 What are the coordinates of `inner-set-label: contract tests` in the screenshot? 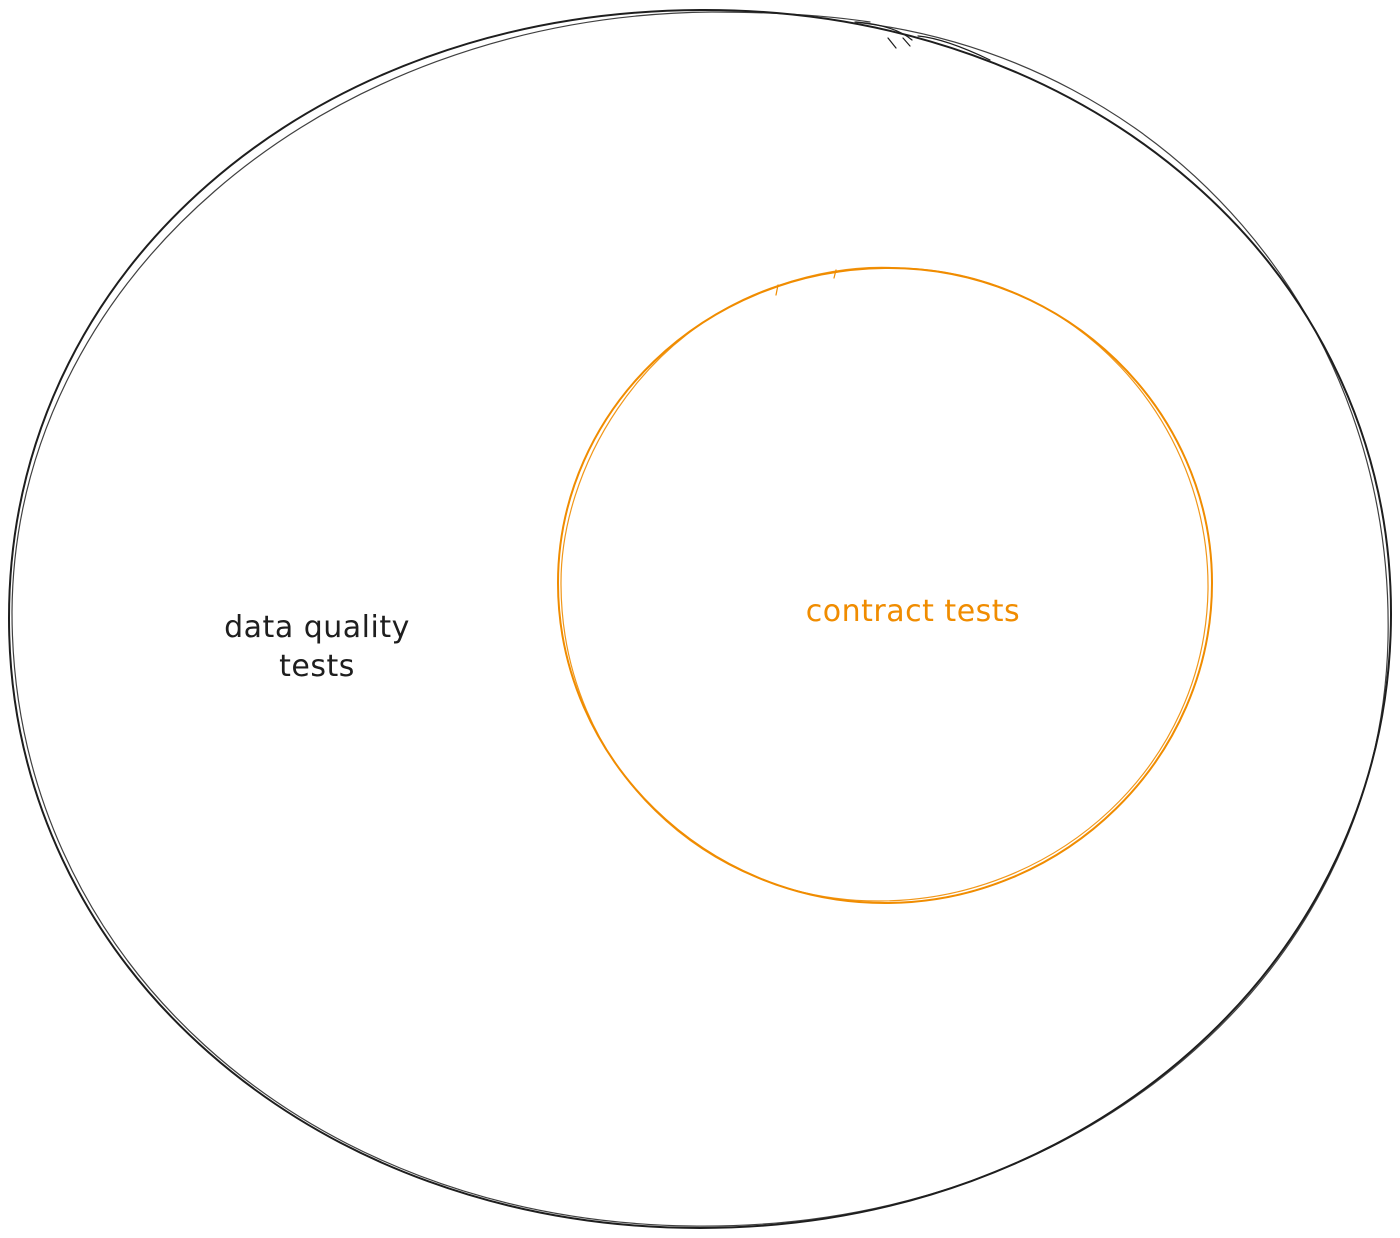 It's located at (913, 611).